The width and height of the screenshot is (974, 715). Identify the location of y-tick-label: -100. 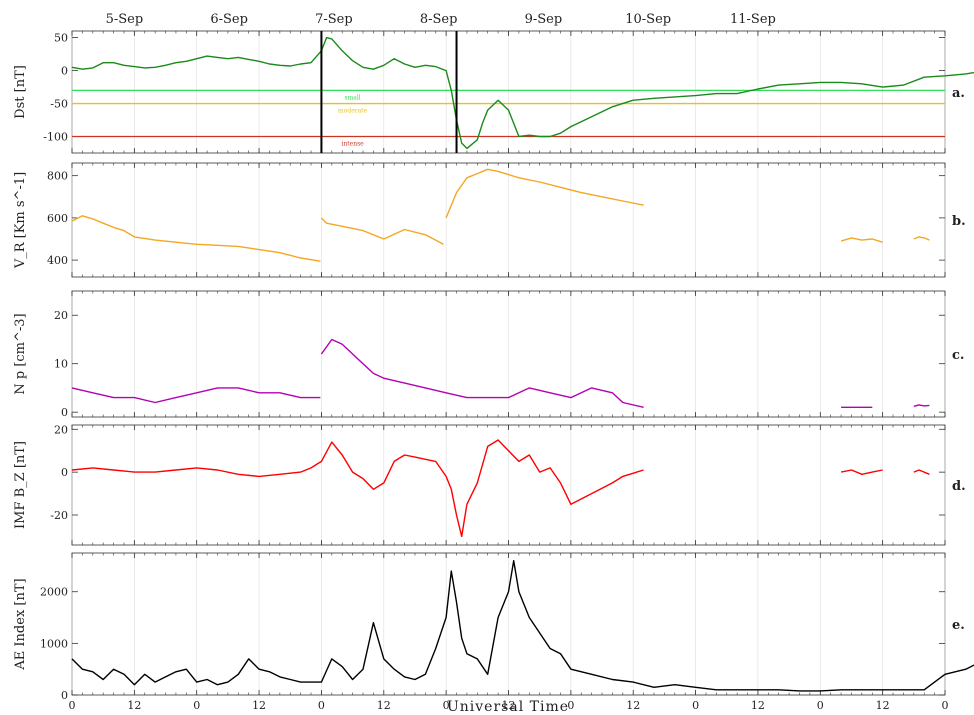
(55, 137).